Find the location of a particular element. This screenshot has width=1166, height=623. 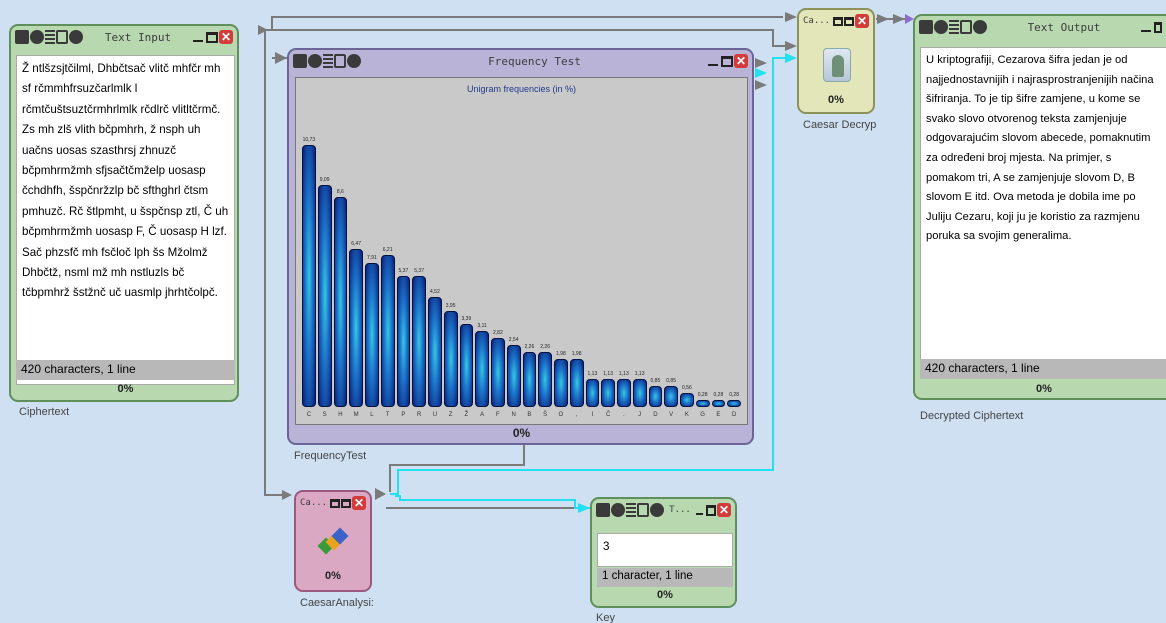

category-label: P is located at coordinates (403, 415).